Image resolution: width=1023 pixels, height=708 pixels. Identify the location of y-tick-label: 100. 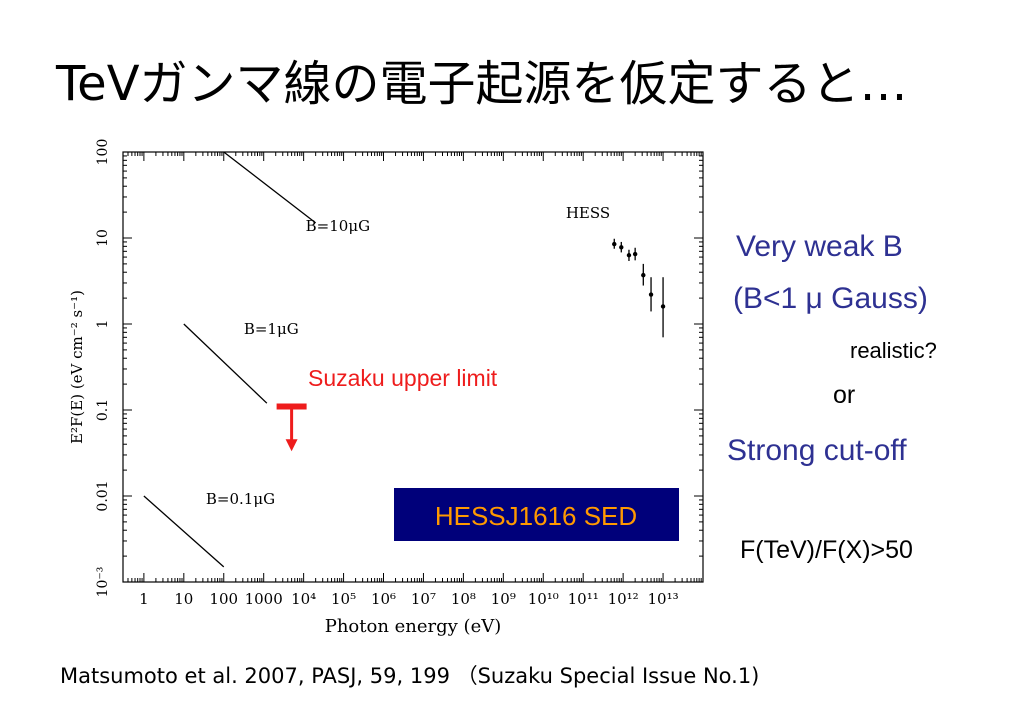
(103, 152).